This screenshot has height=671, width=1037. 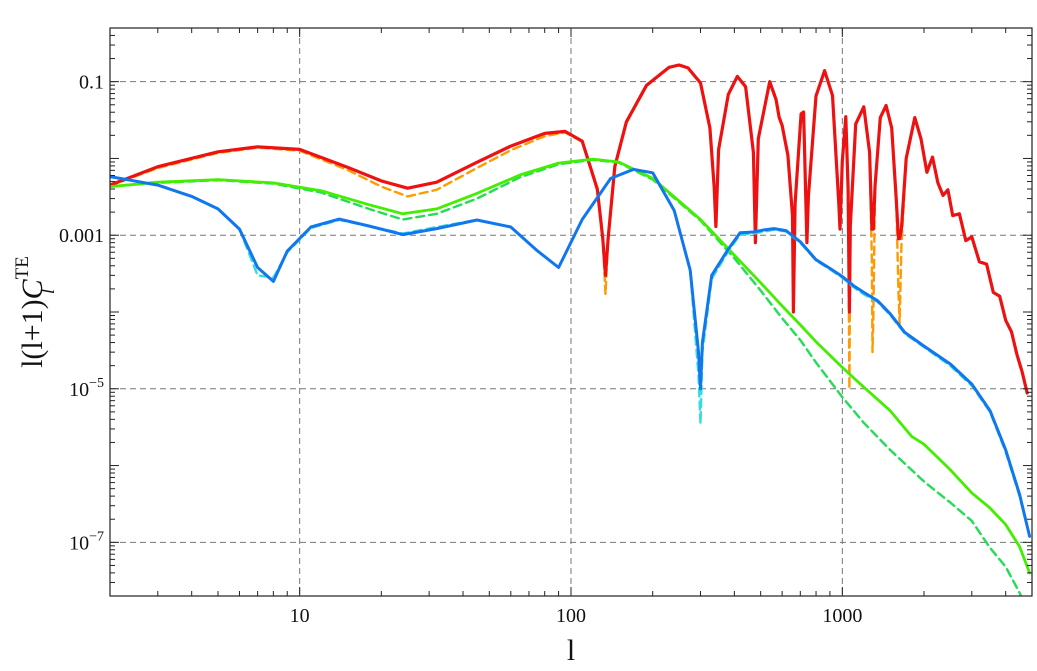 I want to click on y-tick-label-0: 10⁻⁷, so click(x=86, y=541).